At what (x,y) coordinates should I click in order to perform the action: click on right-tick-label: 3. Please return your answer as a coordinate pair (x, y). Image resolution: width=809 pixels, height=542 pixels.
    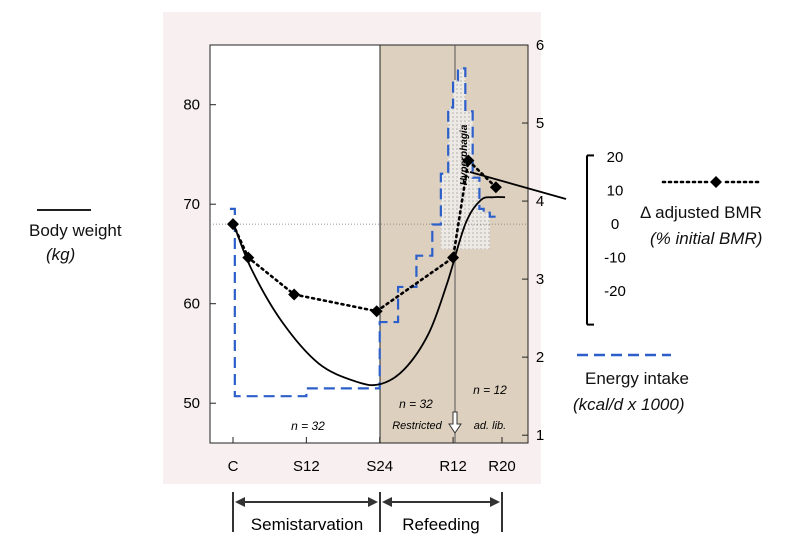
    Looking at the image, I should click on (540, 279).